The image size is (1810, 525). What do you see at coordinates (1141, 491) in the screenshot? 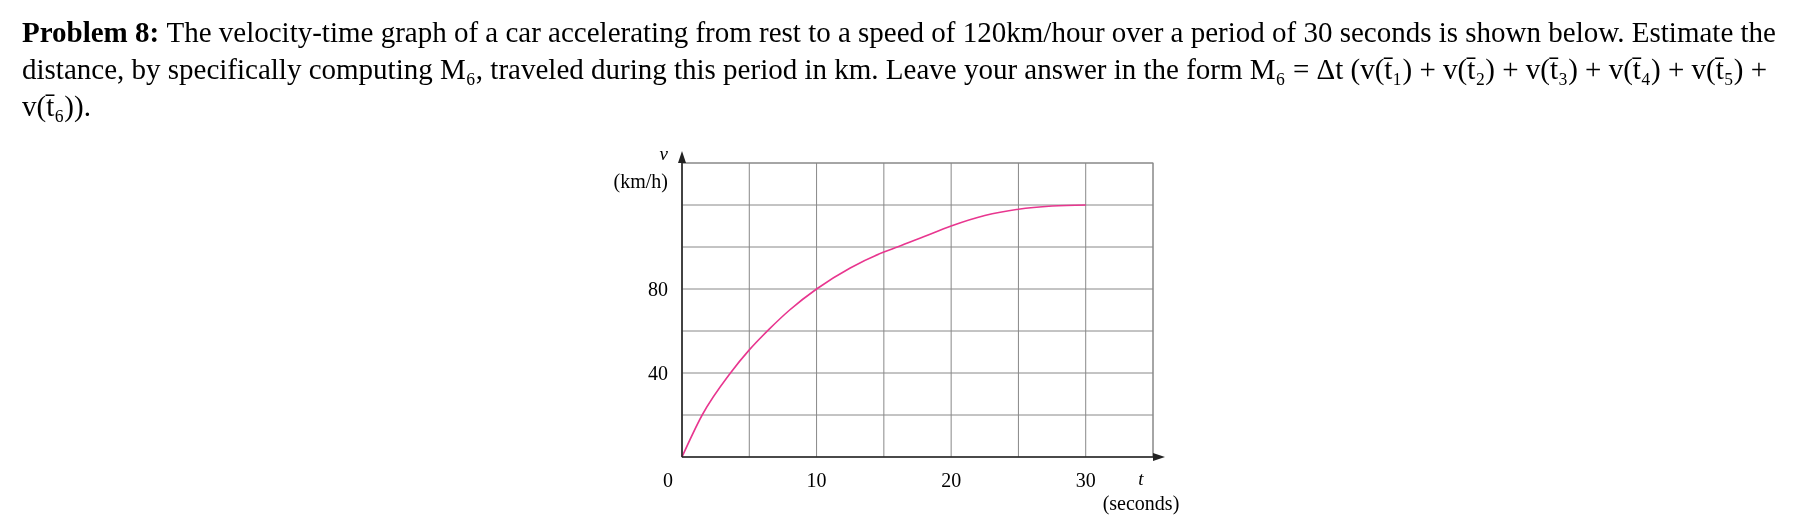
I see `x-axis-title: t (seconds)` at bounding box center [1141, 491].